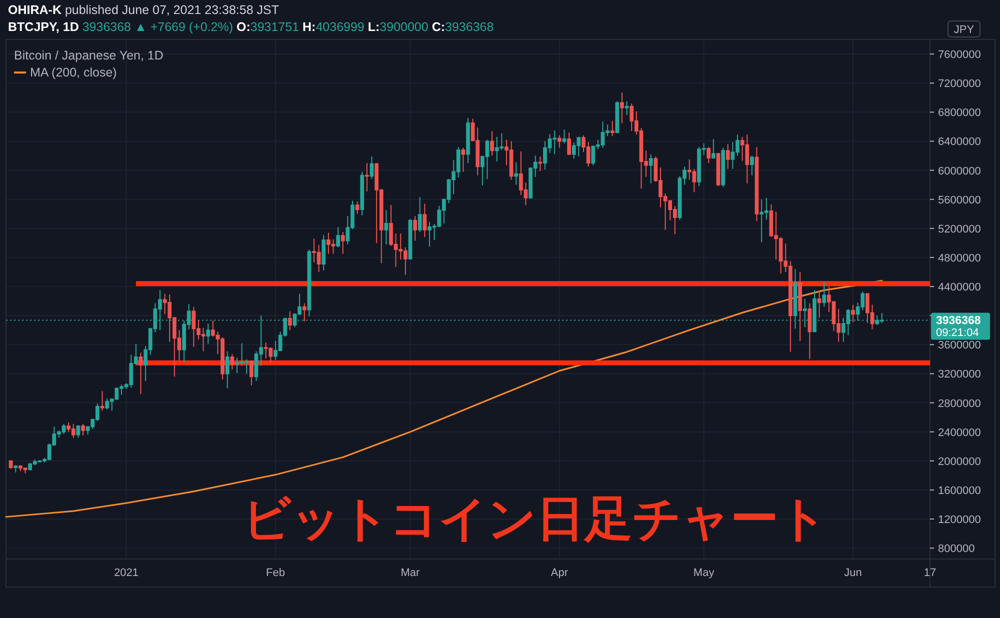 Image resolution: width=1000 pixels, height=618 pixels. Describe the element at coordinates (959, 142) in the screenshot. I see `y-tick-label: 6400000` at that location.